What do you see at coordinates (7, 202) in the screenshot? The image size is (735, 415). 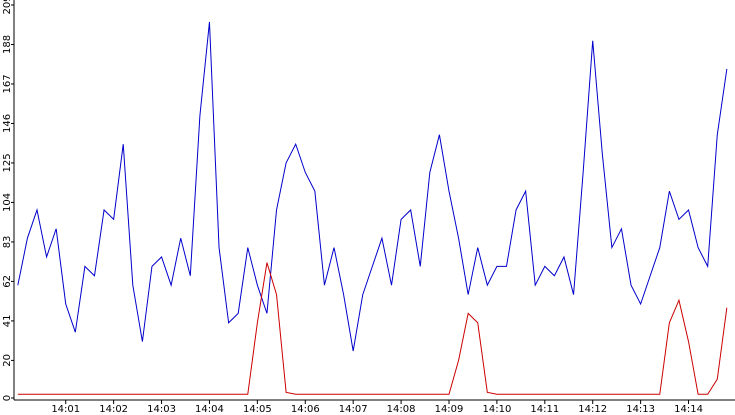 I see `y-tick-label: 104` at bounding box center [7, 202].